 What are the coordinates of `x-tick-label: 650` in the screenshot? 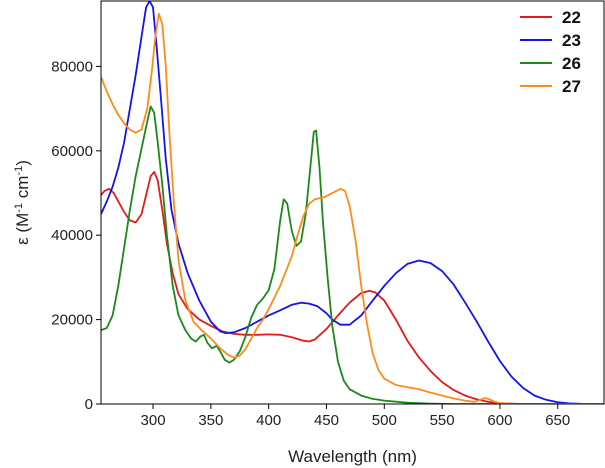 It's located at (557, 420).